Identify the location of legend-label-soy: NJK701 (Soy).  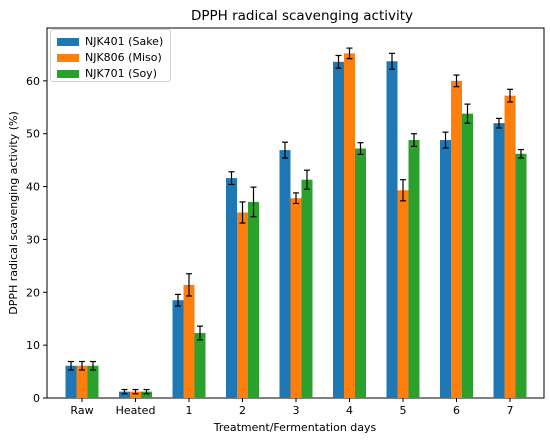
(121, 73).